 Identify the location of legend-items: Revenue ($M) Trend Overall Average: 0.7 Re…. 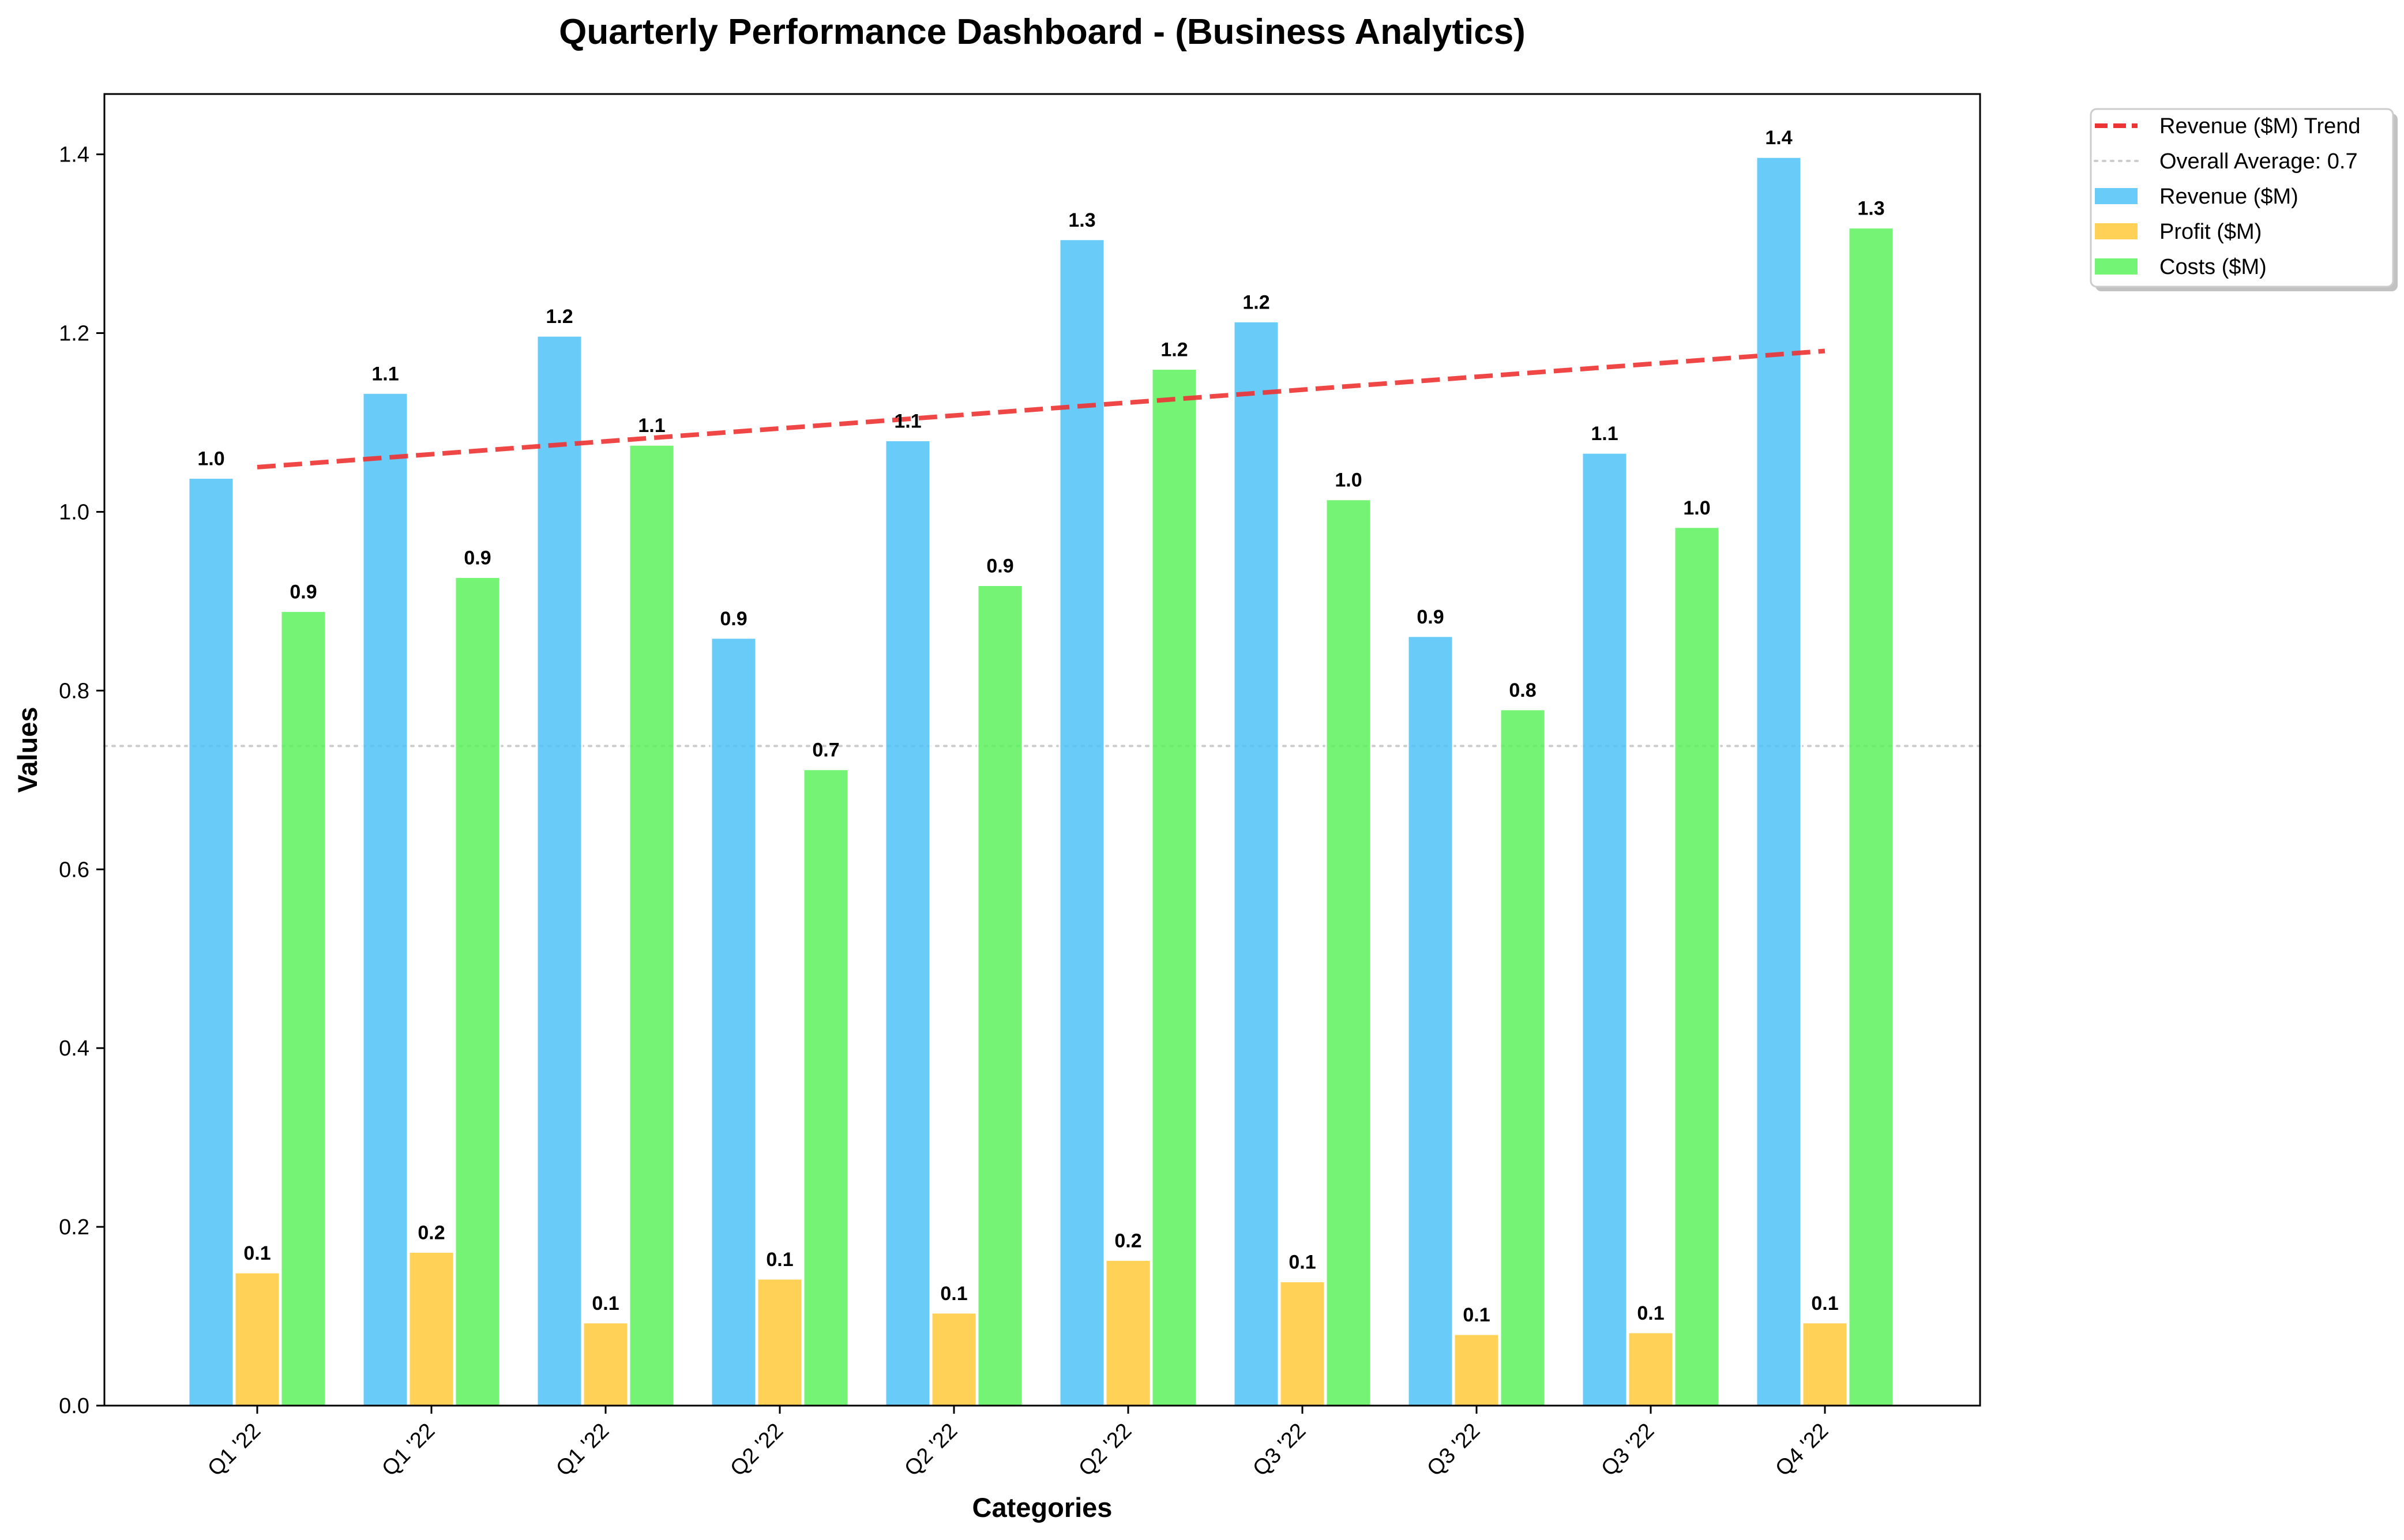
(2227, 196).